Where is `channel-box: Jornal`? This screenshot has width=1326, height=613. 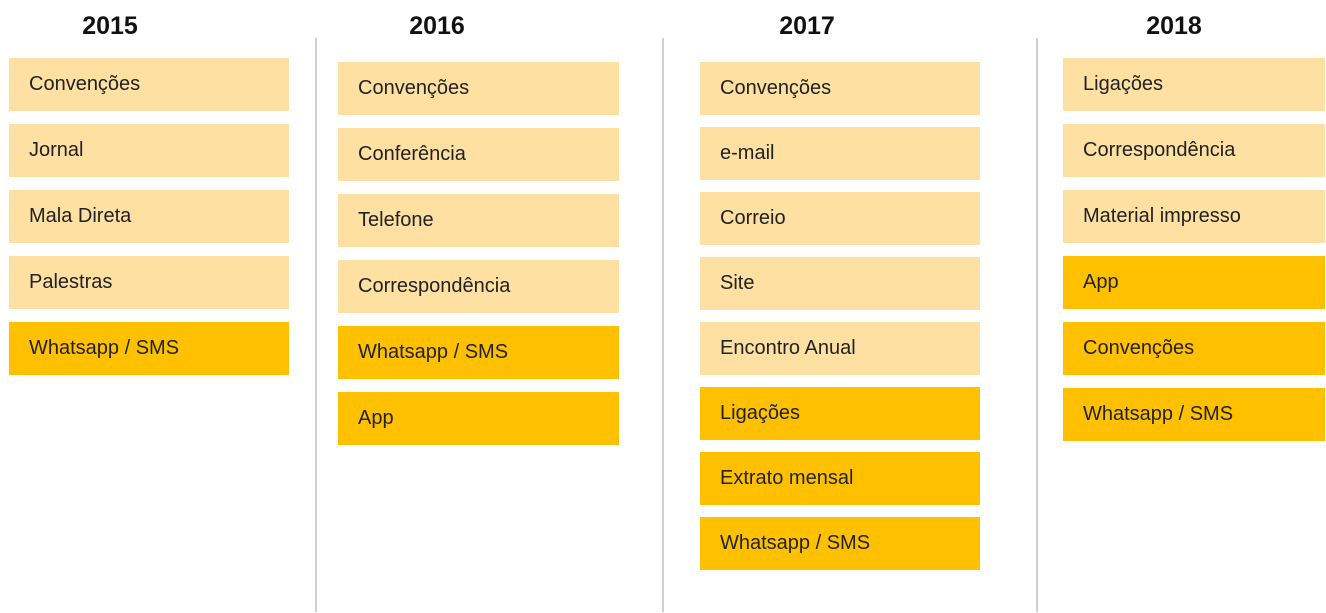 channel-box: Jornal is located at coordinates (149, 150).